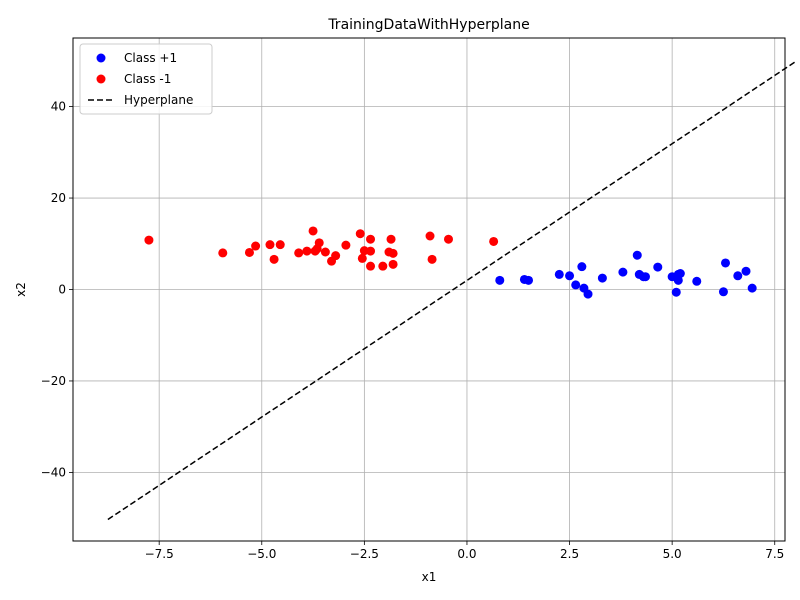 The width and height of the screenshot is (800, 600). Describe the element at coordinates (428, 25) in the screenshot. I see `chart-title: TrainingDataWithHyperplane` at that location.